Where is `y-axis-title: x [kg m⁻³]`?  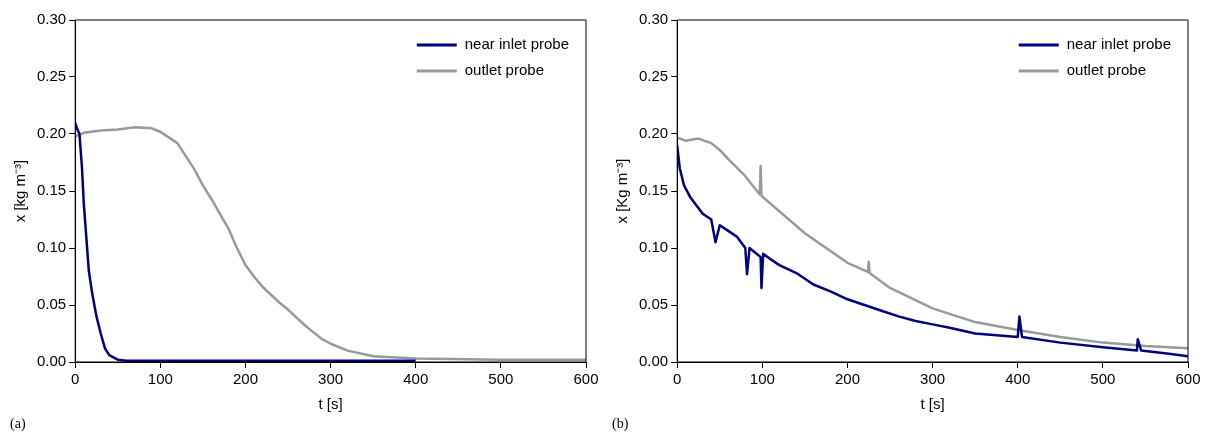
y-axis-title: x [kg m⁻³] is located at coordinates (20, 191).